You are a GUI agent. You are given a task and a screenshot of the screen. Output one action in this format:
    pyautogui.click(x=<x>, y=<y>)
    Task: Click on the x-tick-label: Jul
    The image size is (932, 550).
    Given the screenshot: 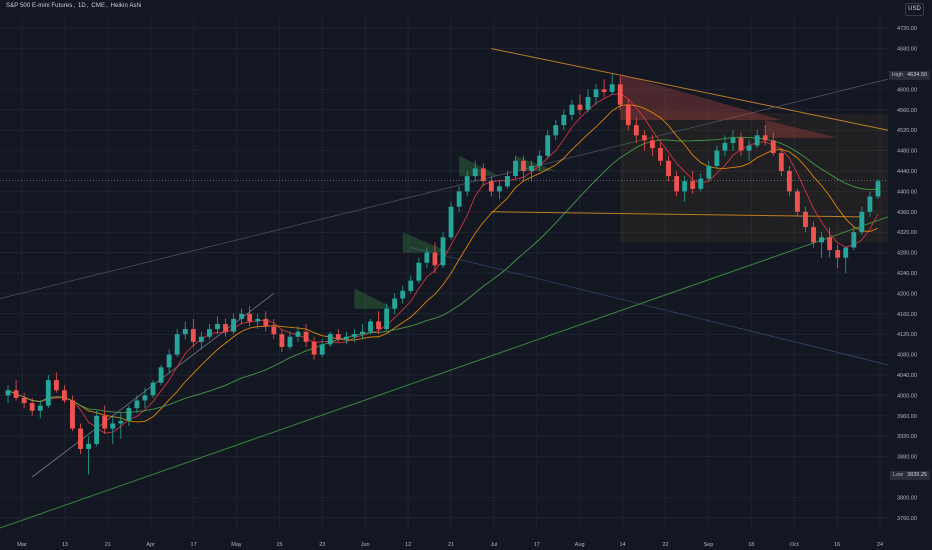 What is the action you would take?
    pyautogui.click(x=493, y=545)
    